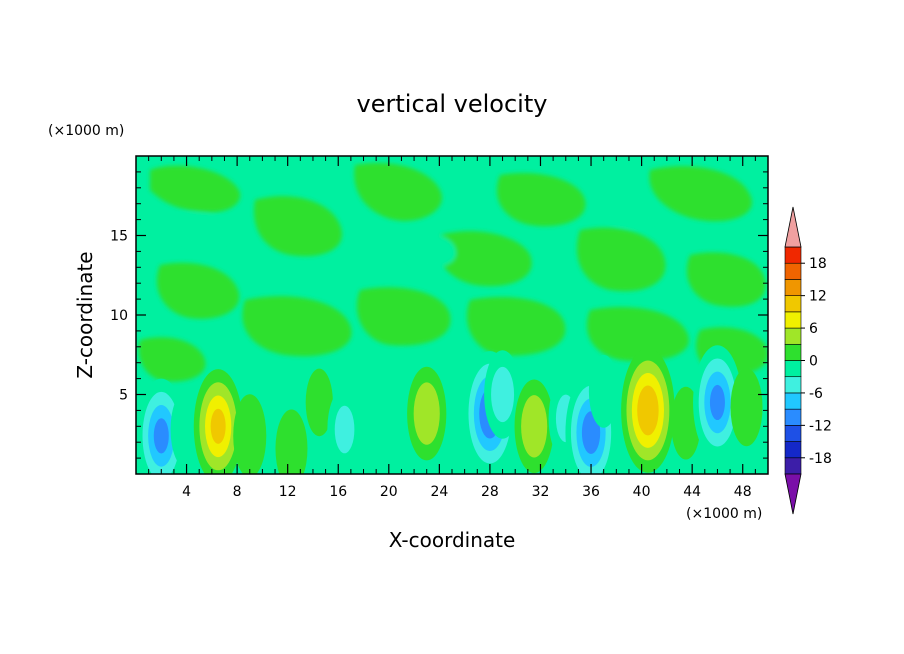  What do you see at coordinates (449, 409) in the screenshot?
I see `velocity-cells` at bounding box center [449, 409].